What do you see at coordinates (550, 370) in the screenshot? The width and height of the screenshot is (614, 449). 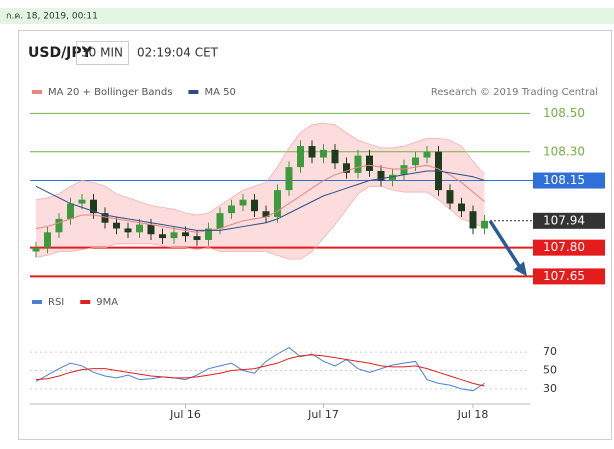 I see `rsi-tick-label: 50` at bounding box center [550, 370].